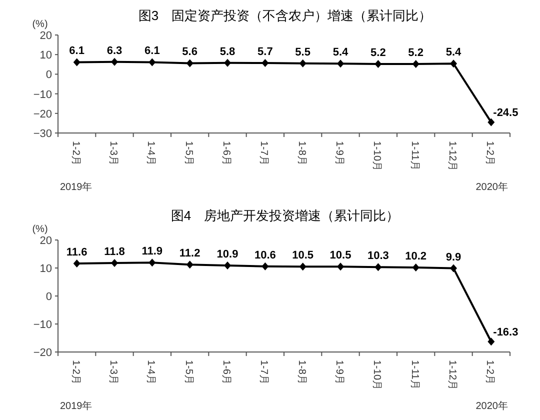 The image size is (540, 420). Describe the element at coordinates (114, 50) in the screenshot. I see `data-label: 6.3` at that location.